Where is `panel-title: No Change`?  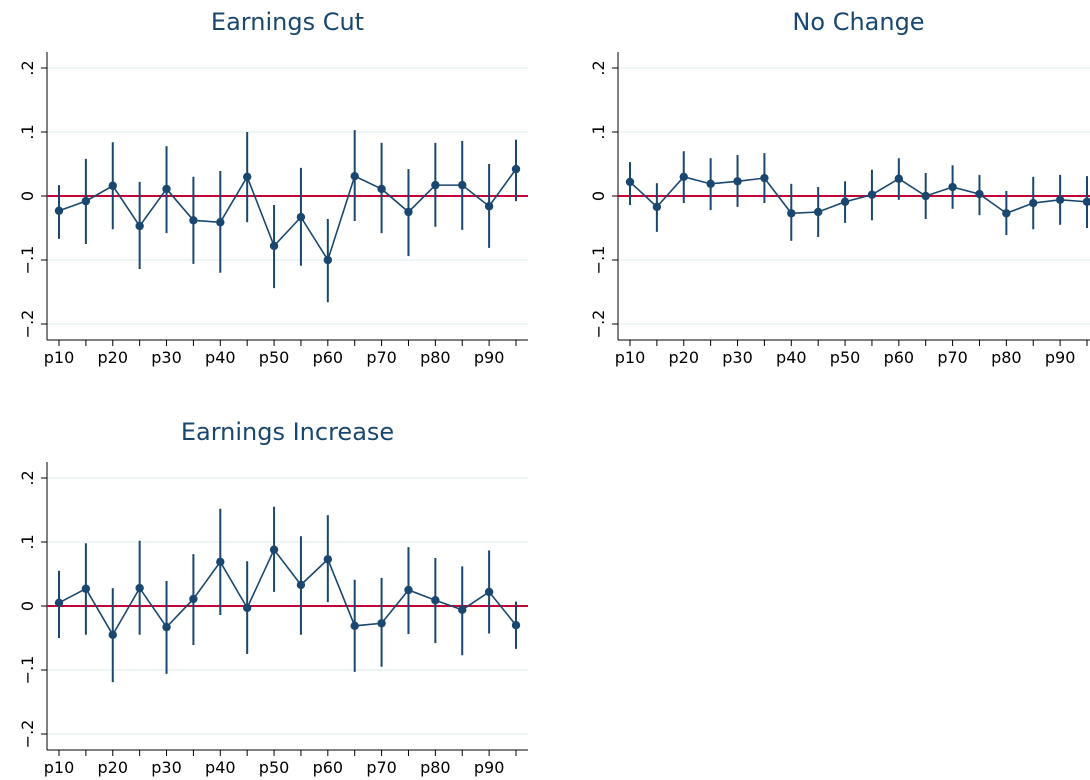 panel-title: No Change is located at coordinates (858, 22).